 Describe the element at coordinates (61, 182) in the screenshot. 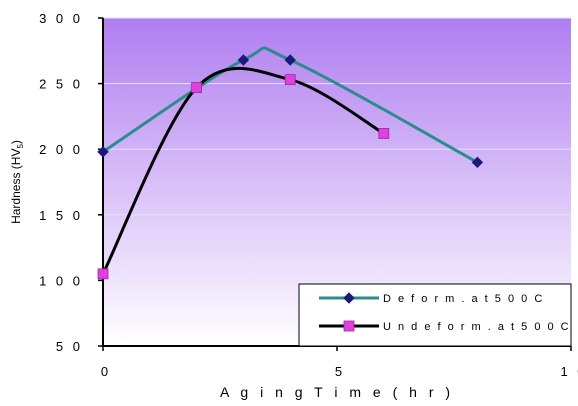

I see `y-tick-labels: 5 0 1 0 0 1 5 0 2 0 0 2 5 0 3 0 0` at that location.